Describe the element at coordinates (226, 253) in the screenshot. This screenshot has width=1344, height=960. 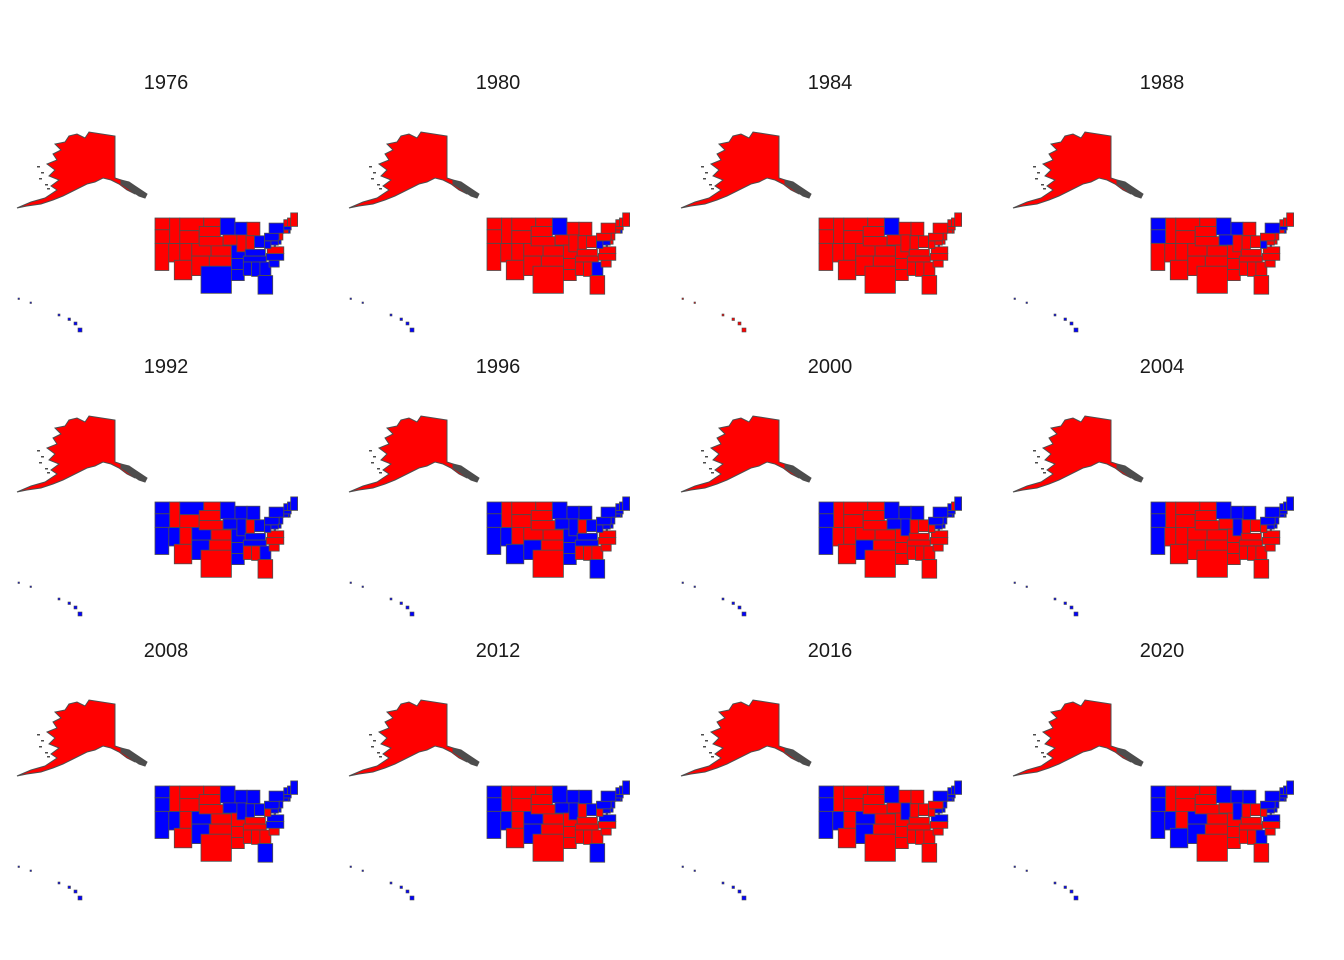
I see `contiguous-us` at that location.